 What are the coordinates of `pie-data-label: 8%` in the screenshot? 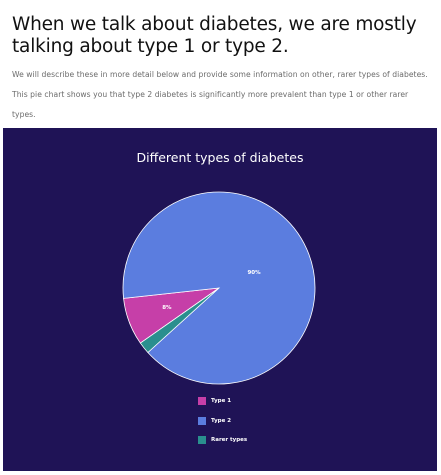 It's located at (167, 308).